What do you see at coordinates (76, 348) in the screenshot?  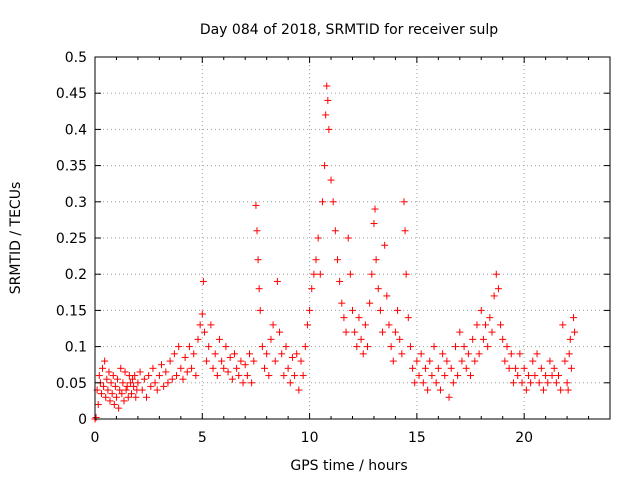 I see `y-tick-label: 0.1` at bounding box center [76, 348].